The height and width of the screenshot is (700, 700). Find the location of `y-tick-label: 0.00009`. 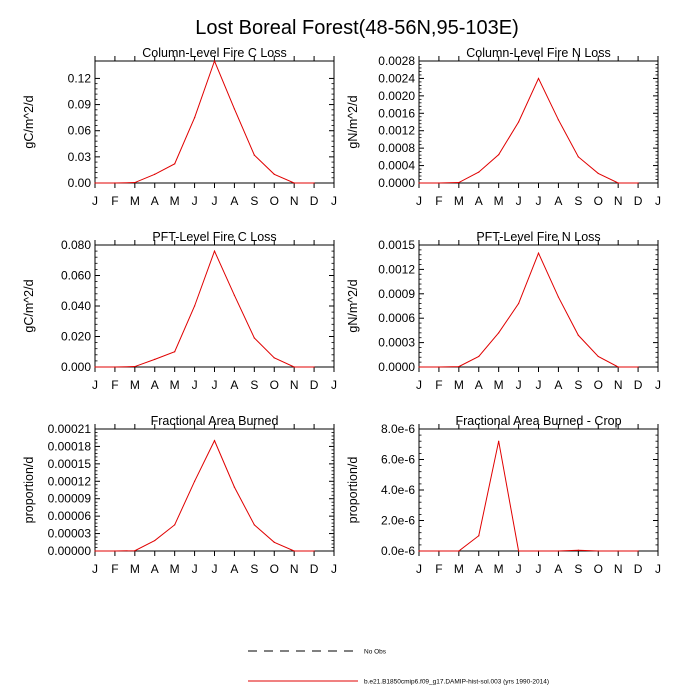

y-tick-label: 0.00009 is located at coordinates (70, 499).